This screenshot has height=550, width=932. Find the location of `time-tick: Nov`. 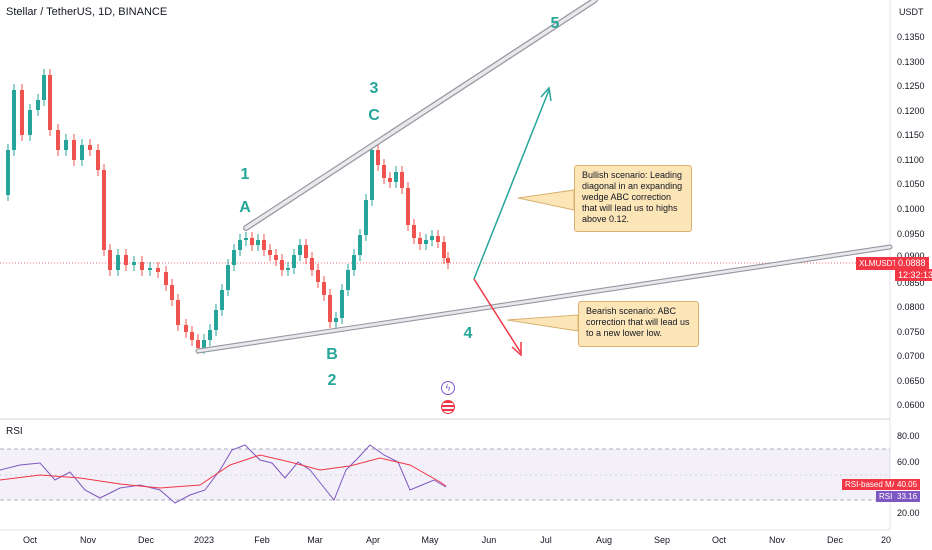

time-tick: Nov is located at coordinates (88, 540).